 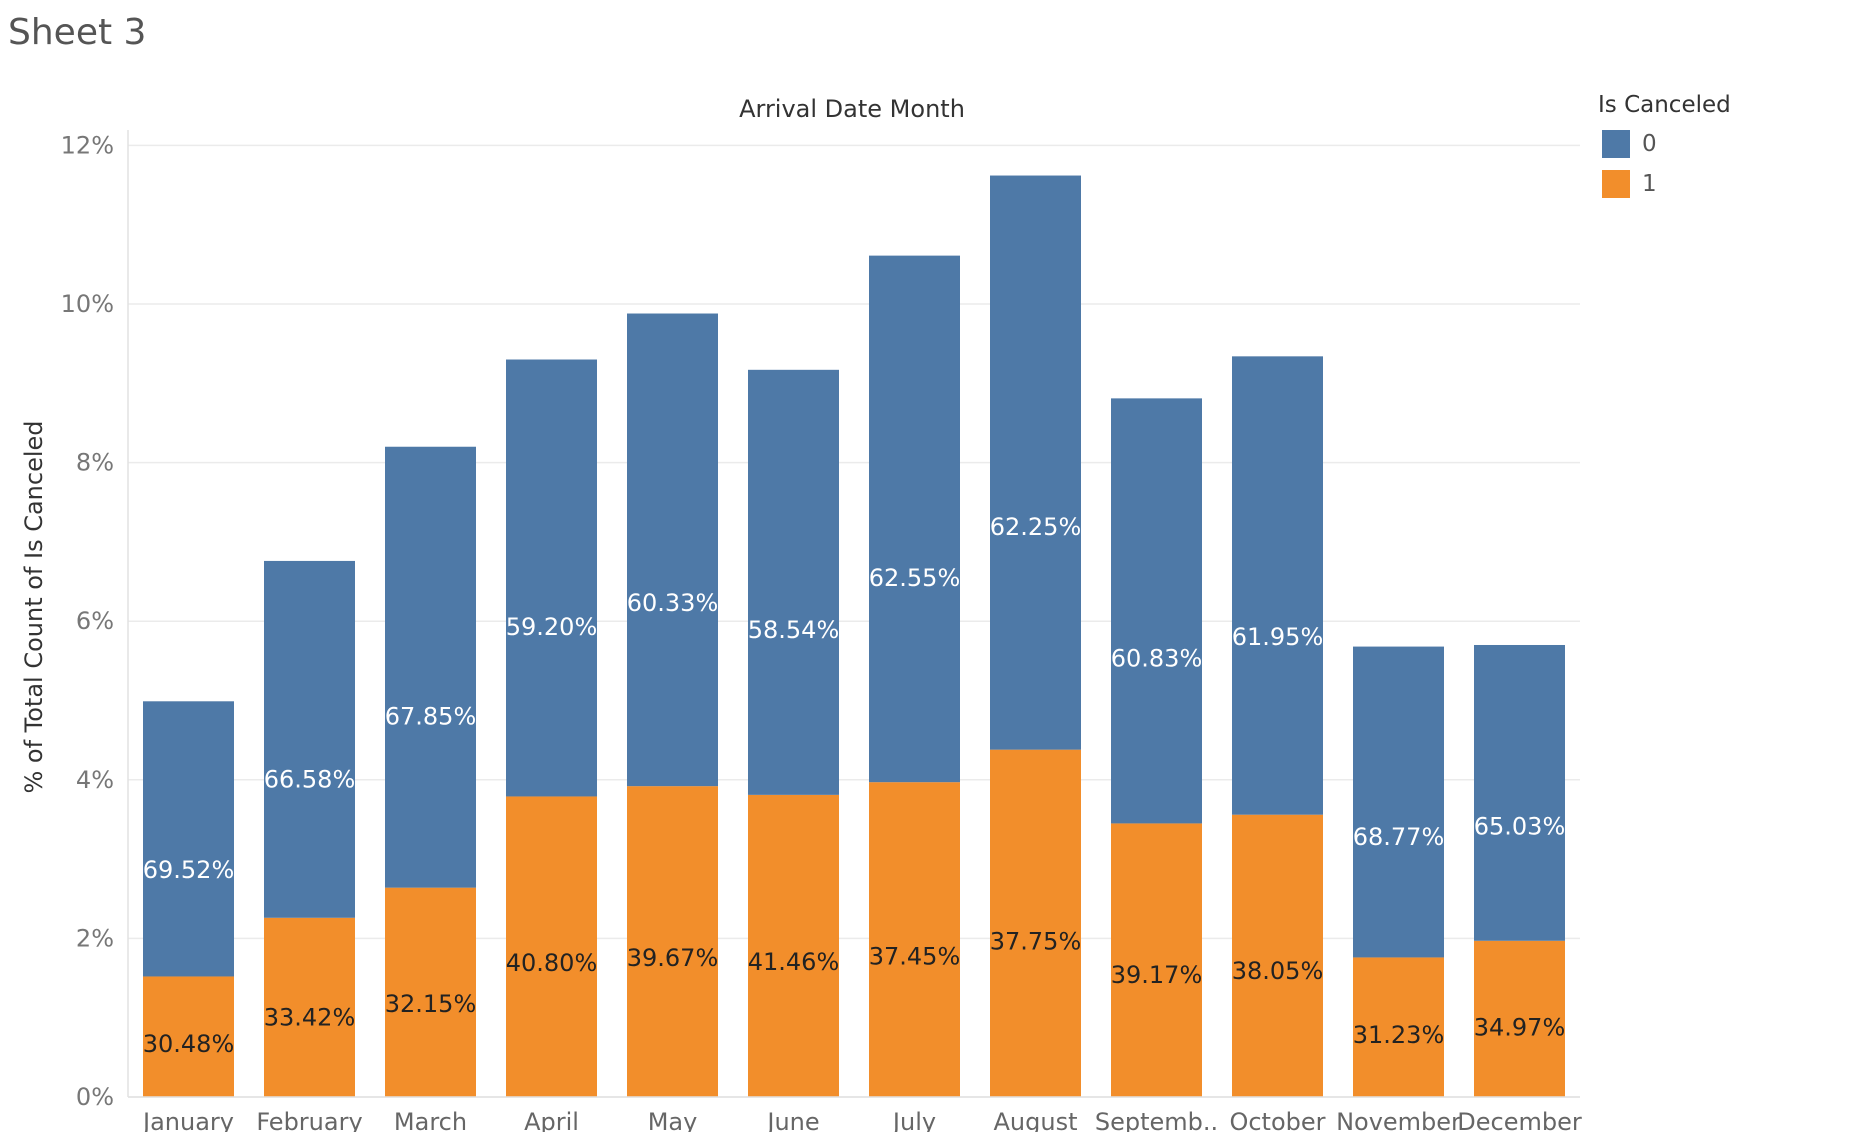 What do you see at coordinates (1398, 1120) in the screenshot?
I see `x-tick-label: November` at bounding box center [1398, 1120].